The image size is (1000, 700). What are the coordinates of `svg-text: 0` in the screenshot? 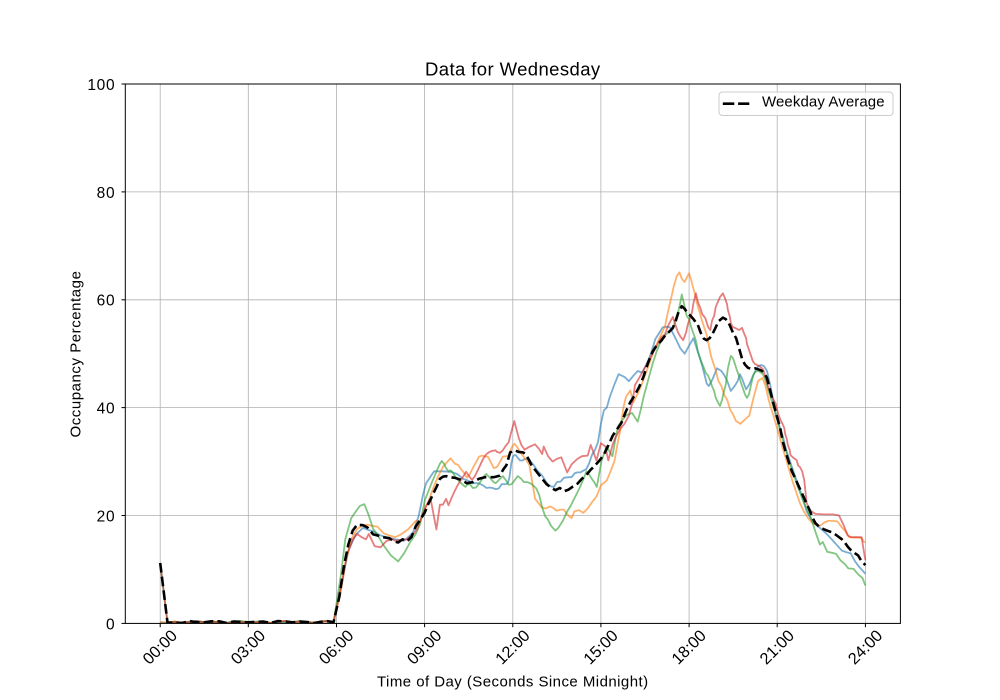 It's located at (110, 624).